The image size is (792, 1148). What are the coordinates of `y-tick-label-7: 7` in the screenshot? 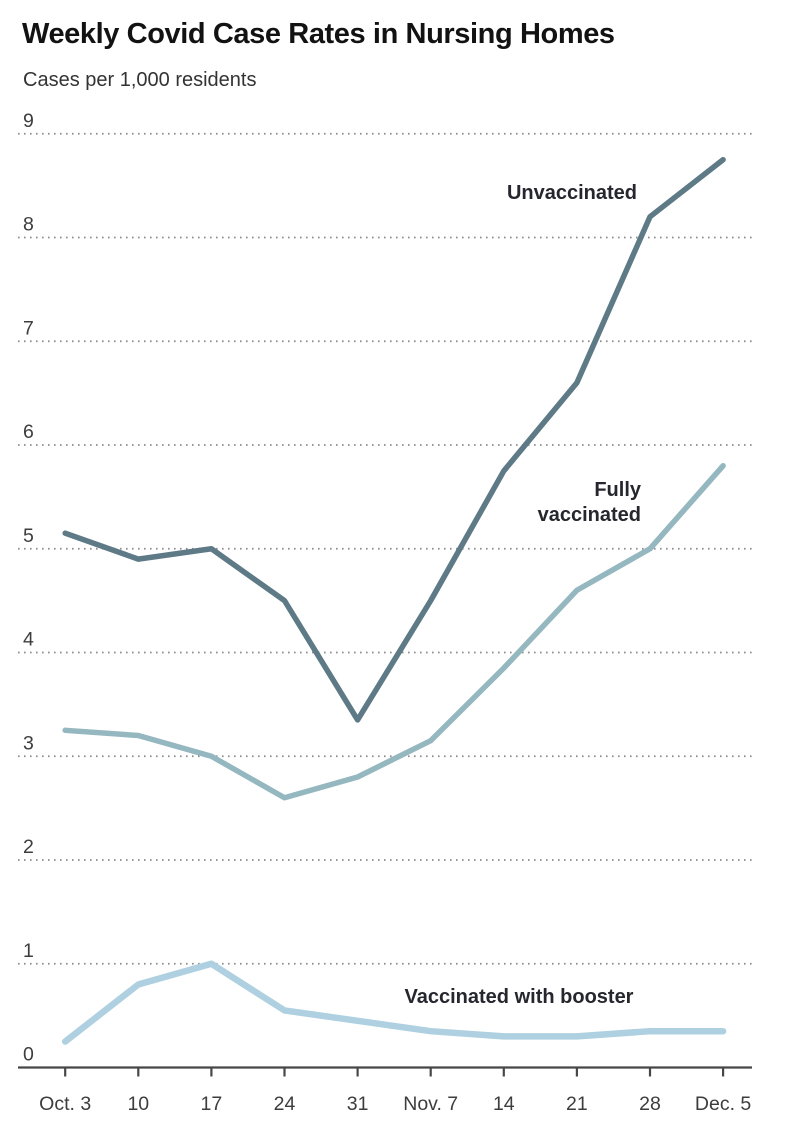 It's located at (28, 328).